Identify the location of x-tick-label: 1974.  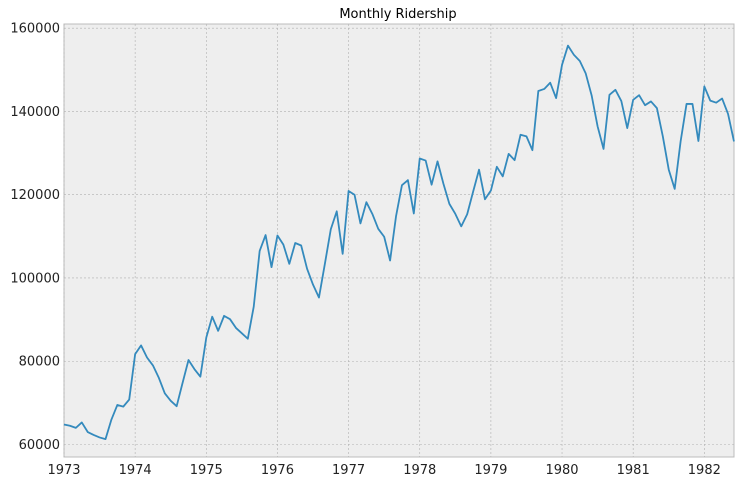
(135, 470).